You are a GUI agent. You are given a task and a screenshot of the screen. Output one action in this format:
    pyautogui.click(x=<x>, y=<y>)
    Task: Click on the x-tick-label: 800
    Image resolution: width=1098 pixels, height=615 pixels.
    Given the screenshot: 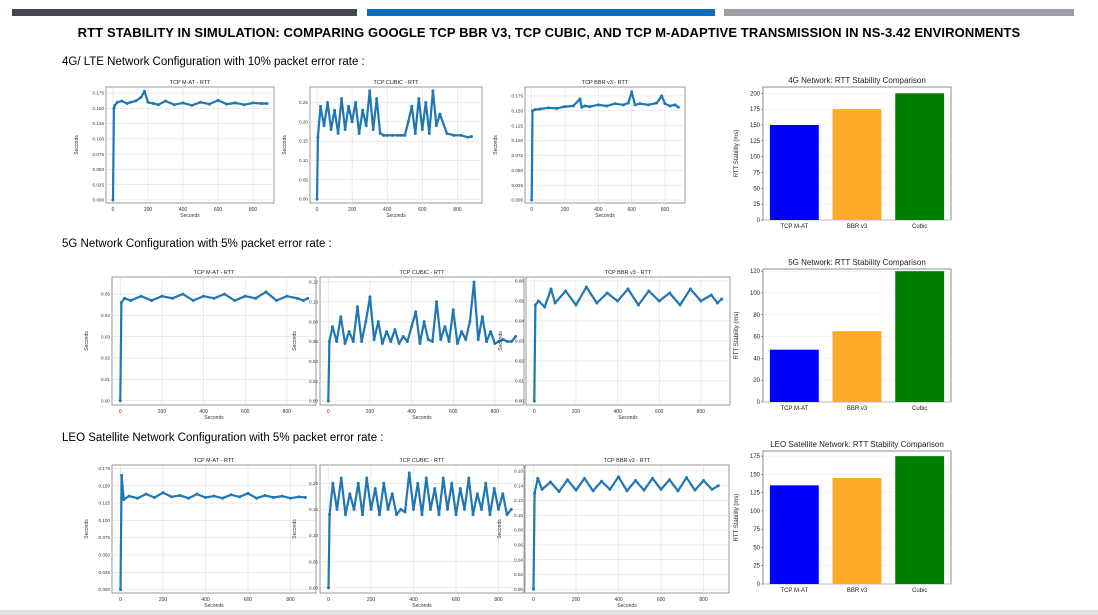 What is the action you would take?
    pyautogui.click(x=701, y=412)
    